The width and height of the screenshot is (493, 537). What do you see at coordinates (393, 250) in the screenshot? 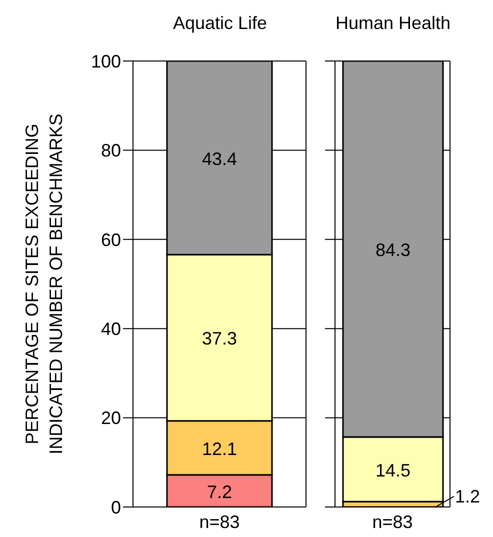
I see `data-label: 84.3` at bounding box center [393, 250].